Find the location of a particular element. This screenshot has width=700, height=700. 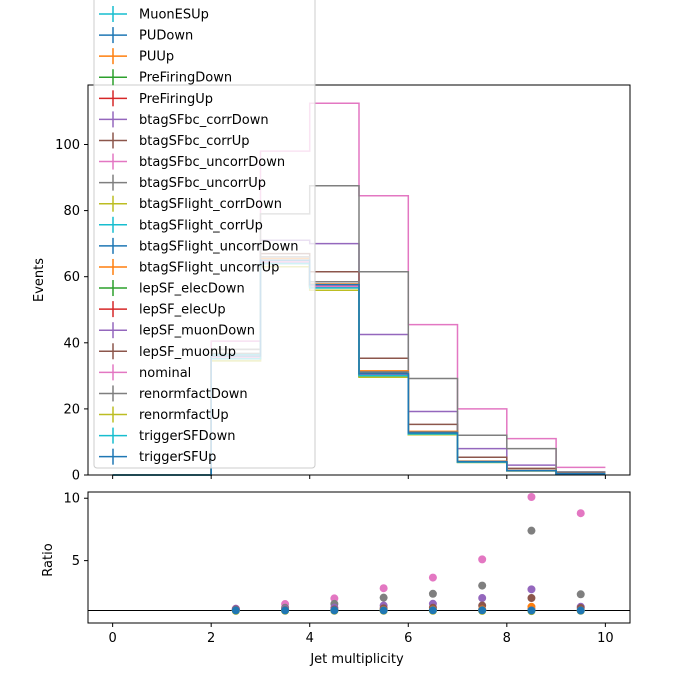

main-y-tick-label: 60 is located at coordinates (71, 277).